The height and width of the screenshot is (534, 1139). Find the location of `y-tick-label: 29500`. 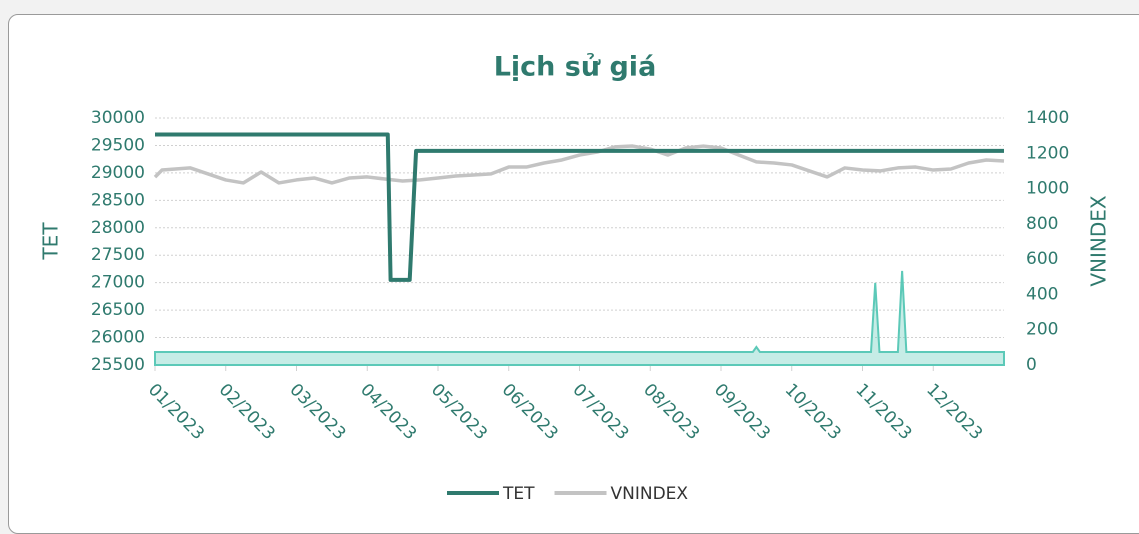

y-tick-label: 29500 is located at coordinates (118, 145).